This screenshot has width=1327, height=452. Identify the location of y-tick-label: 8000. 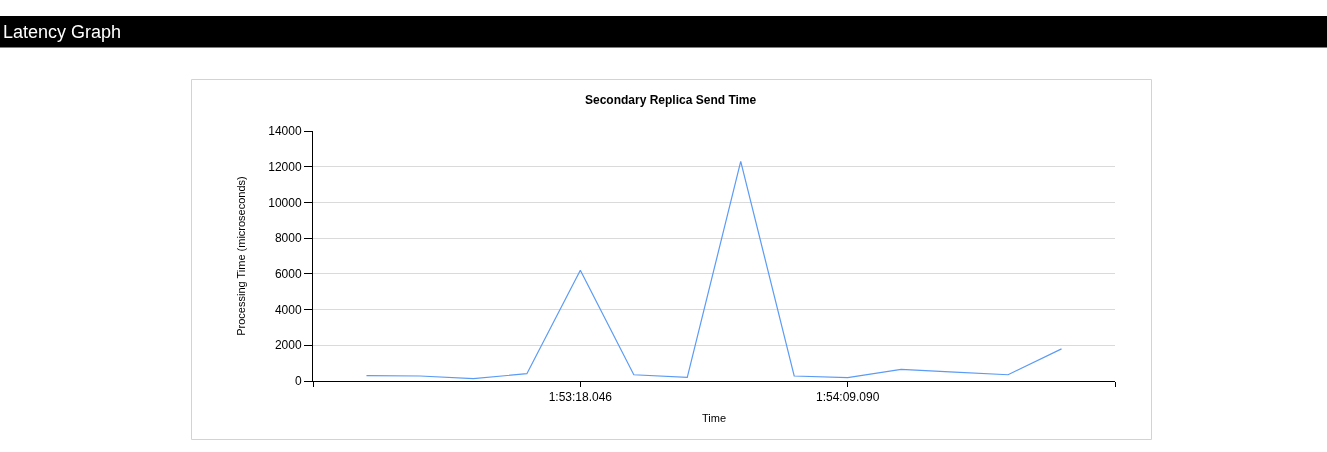
(288, 238).